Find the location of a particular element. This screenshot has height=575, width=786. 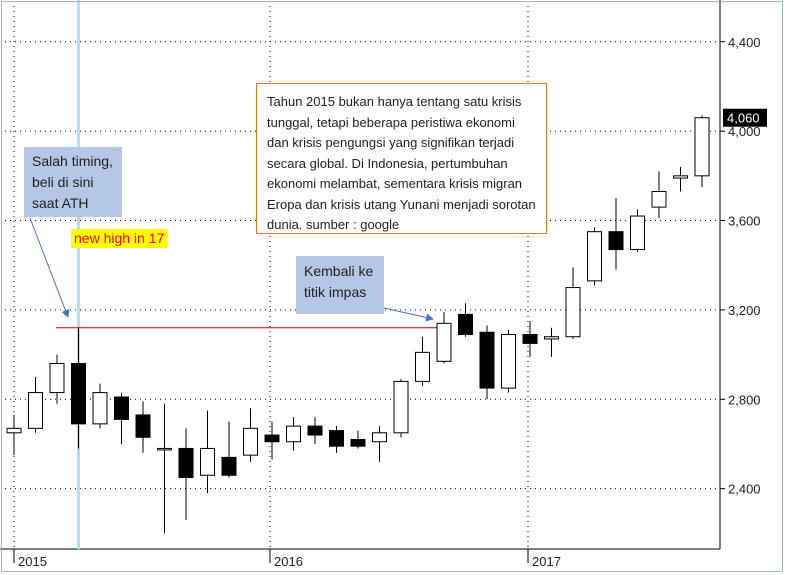

new-high-label: new high in 17 is located at coordinates (119, 238).